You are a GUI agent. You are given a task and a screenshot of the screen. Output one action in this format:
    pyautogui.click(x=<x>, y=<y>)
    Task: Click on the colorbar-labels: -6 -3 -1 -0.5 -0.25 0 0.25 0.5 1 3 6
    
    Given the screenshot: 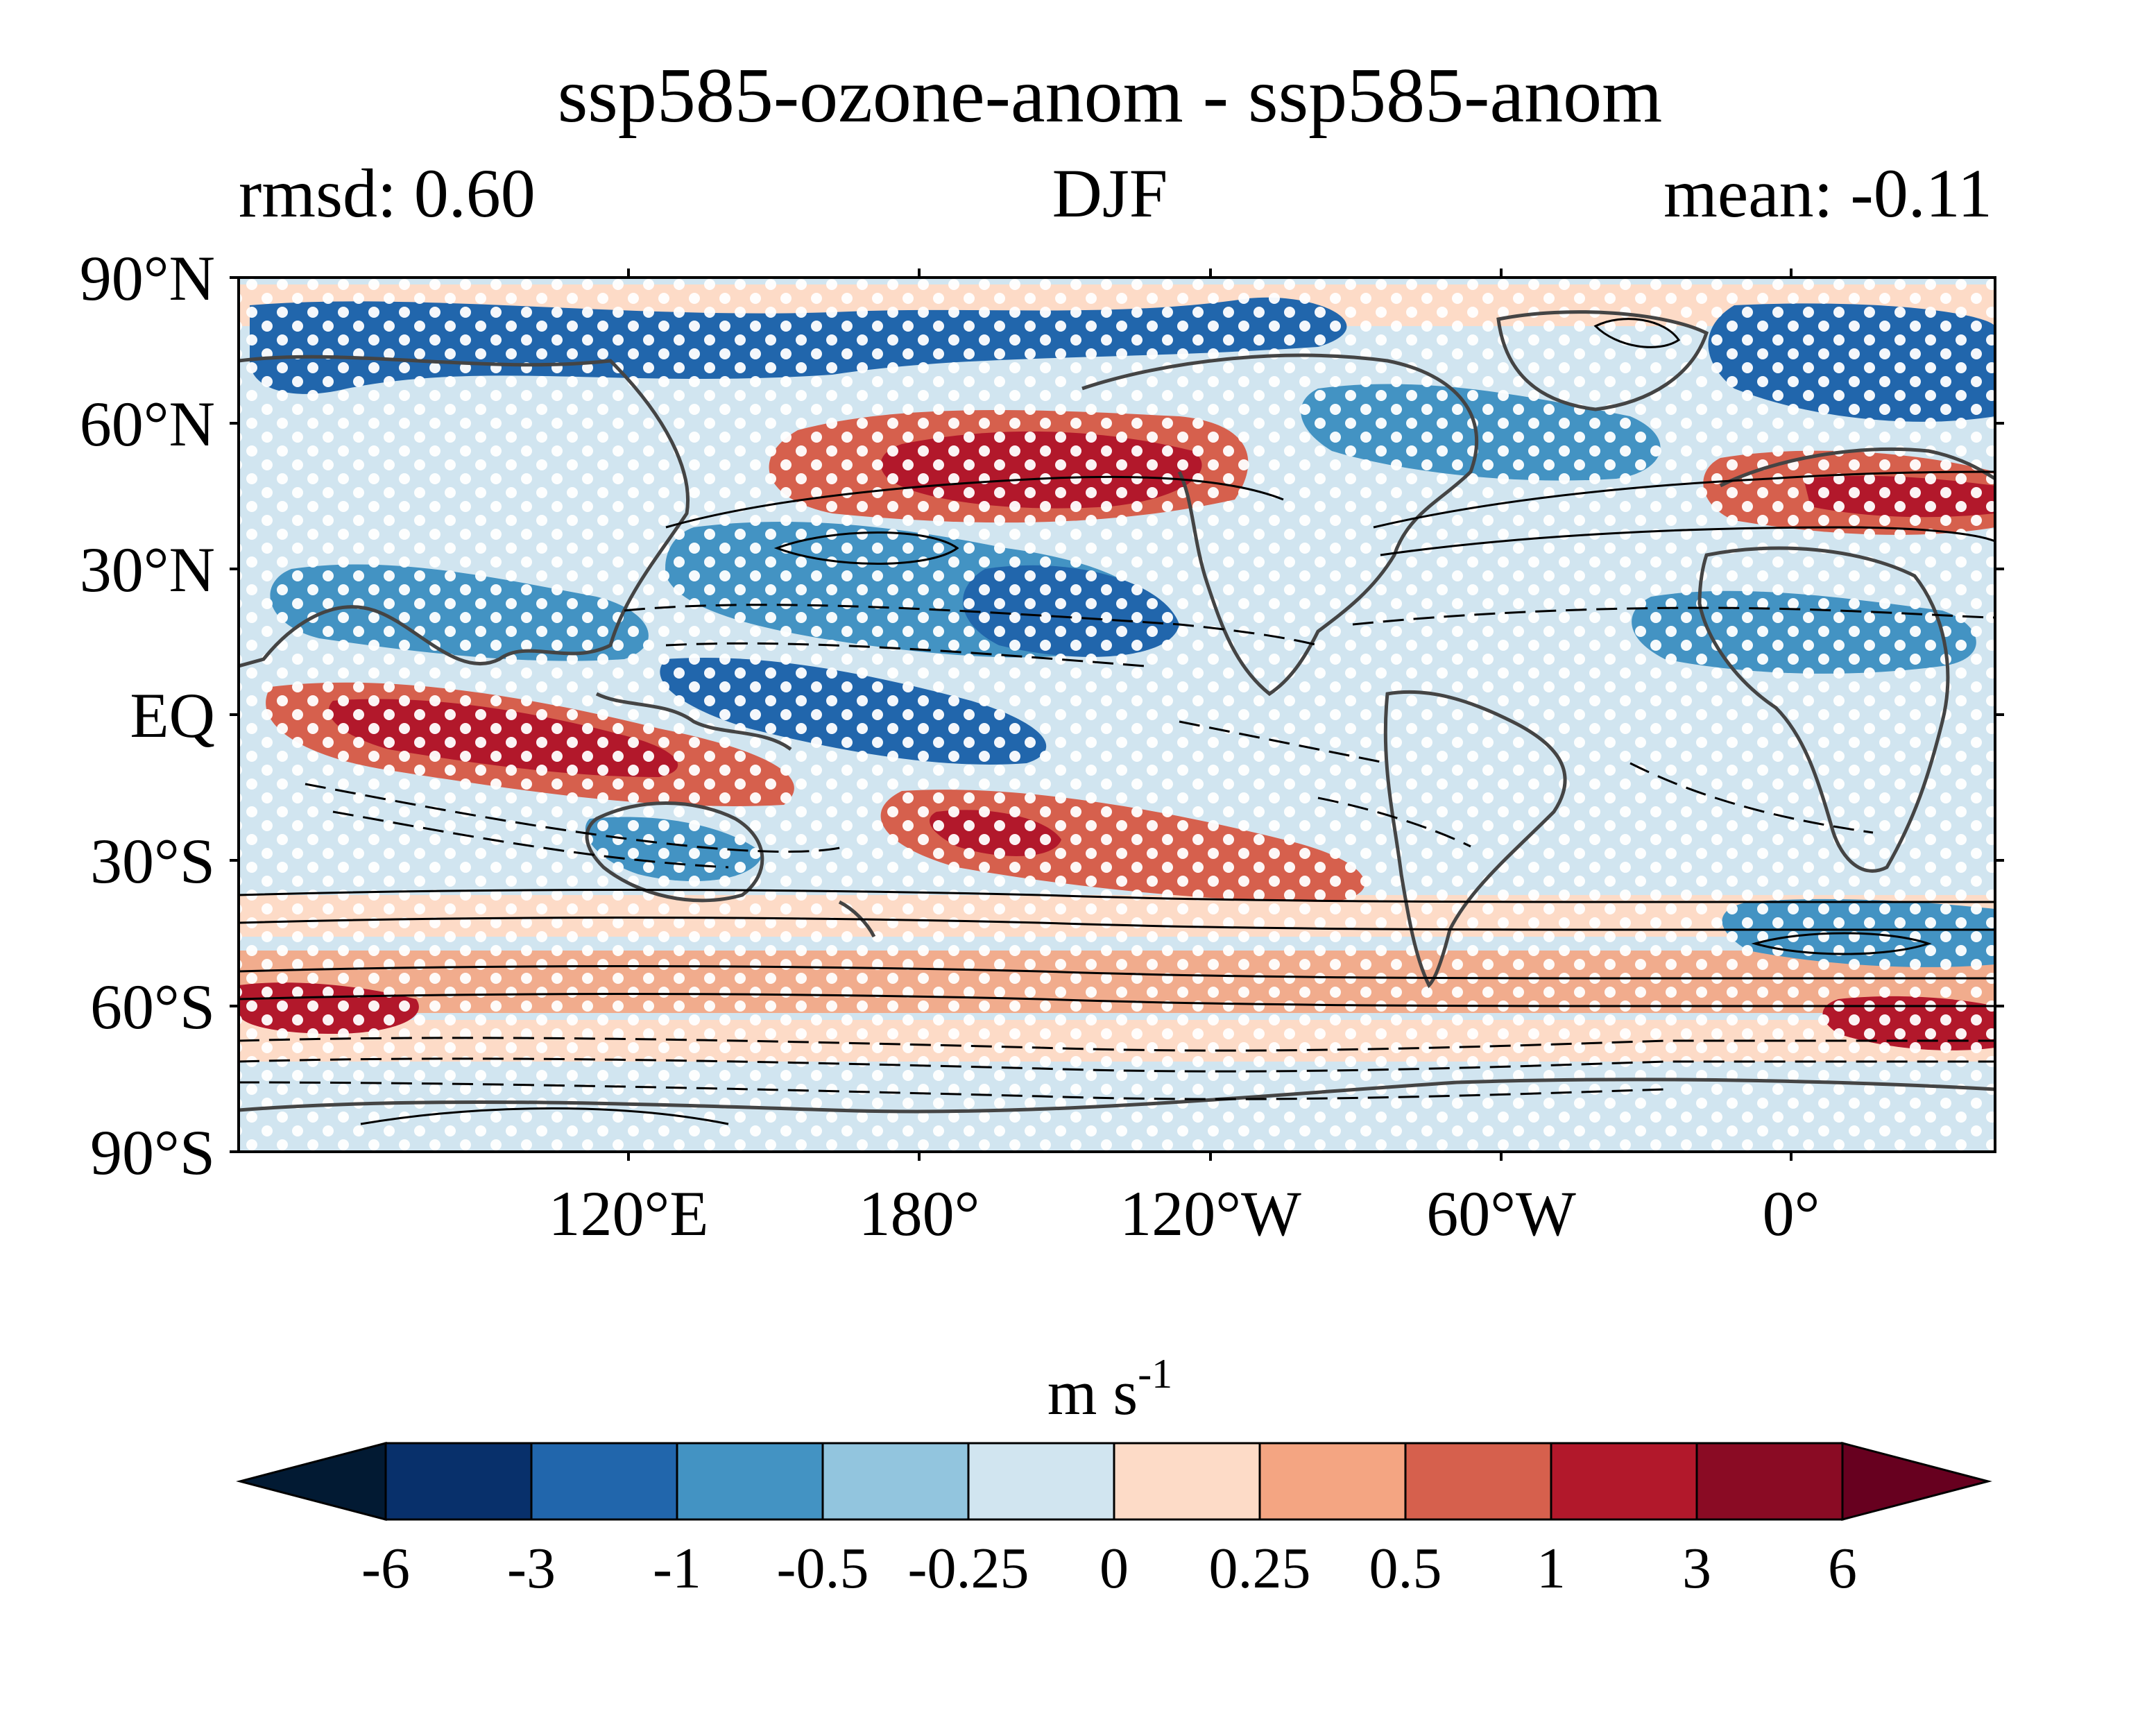 What is the action you would take?
    pyautogui.click(x=1109, y=1568)
    